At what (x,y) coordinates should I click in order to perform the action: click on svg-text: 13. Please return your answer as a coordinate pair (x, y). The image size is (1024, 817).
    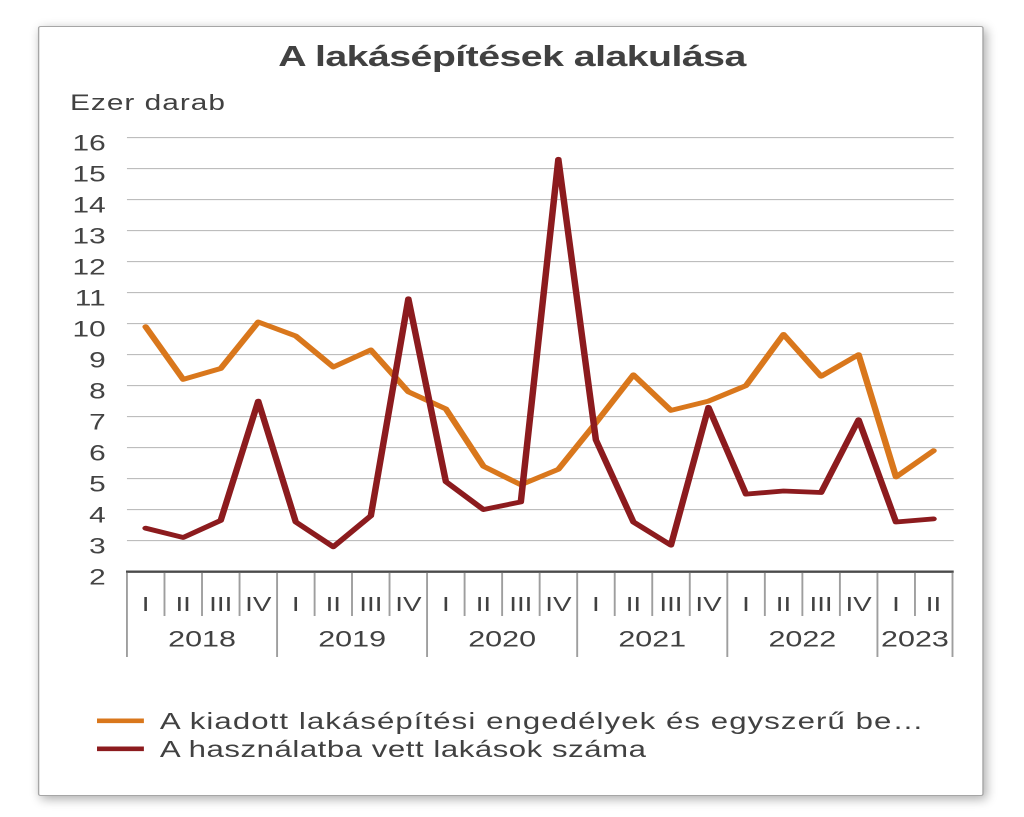
    Looking at the image, I should click on (89, 235).